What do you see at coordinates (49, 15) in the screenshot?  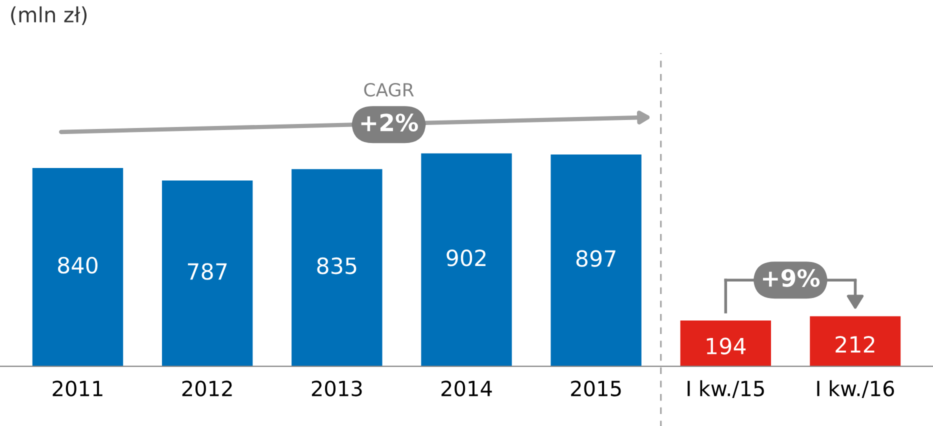 I see `chart-title: (mln zł)` at bounding box center [49, 15].